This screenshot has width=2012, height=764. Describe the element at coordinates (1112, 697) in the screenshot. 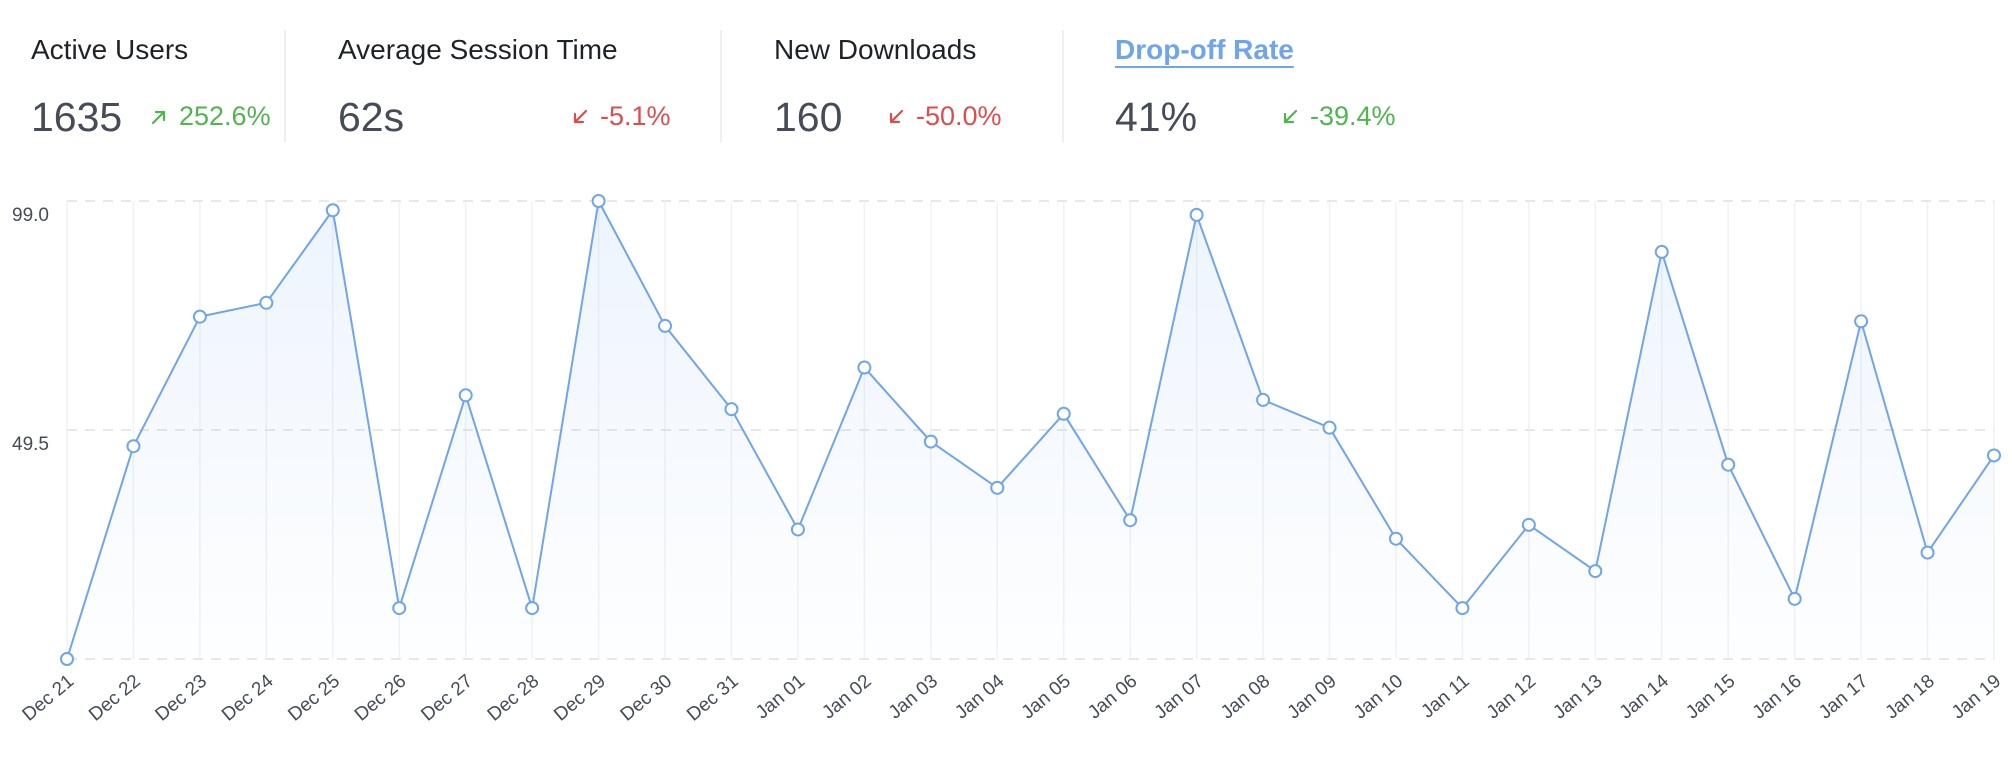

I see `x-tick-label: Jan 06` at that location.